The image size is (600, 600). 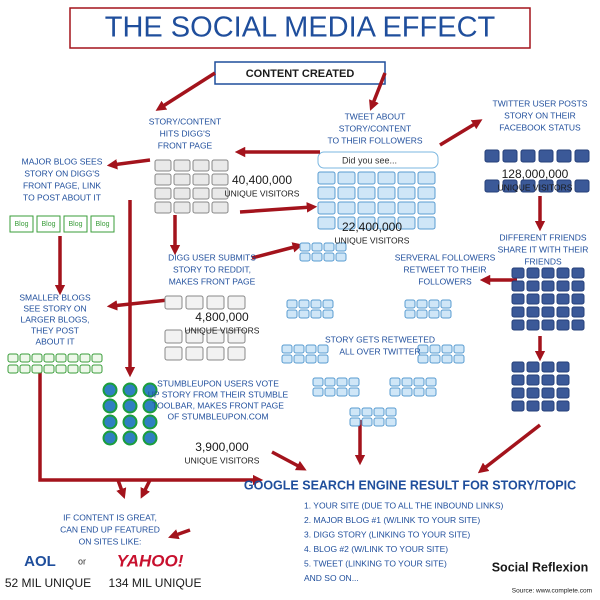 I want to click on stumble-label: TOOLBAR, MAKES FRONT PAGE, so click(x=218, y=405).